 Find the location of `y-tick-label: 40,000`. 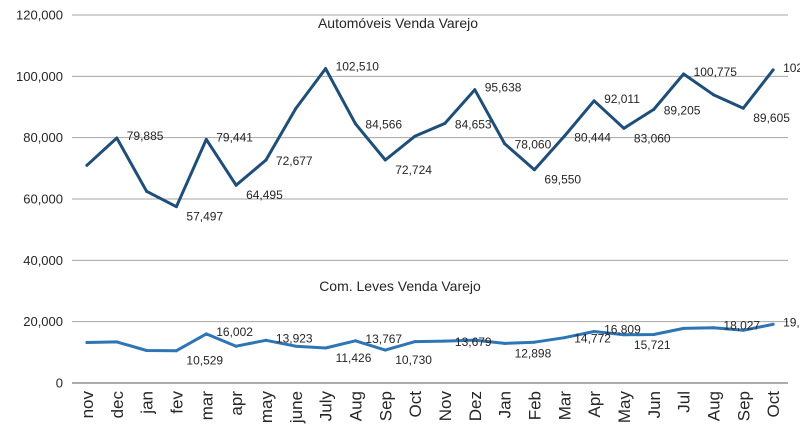

y-tick-label: 40,000 is located at coordinates (43, 260).